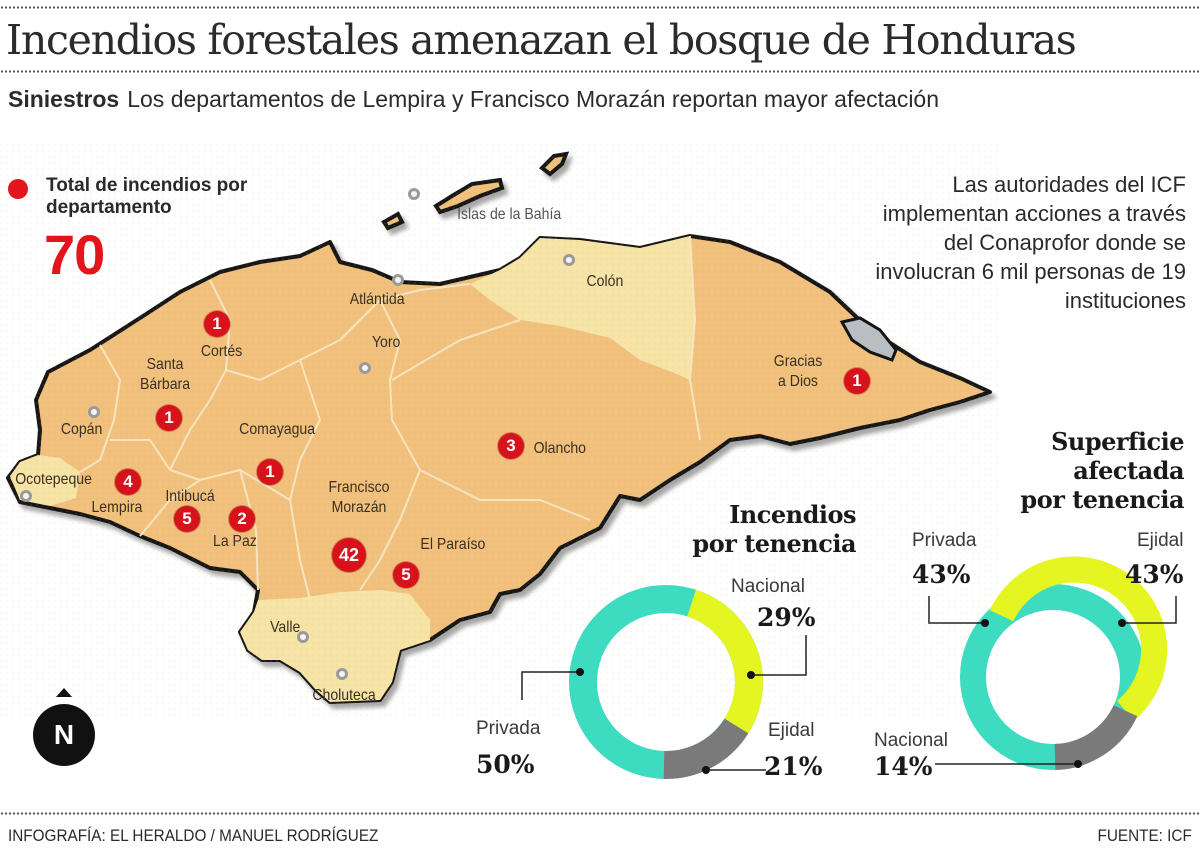 The width and height of the screenshot is (1200, 859). What do you see at coordinates (187, 519) in the screenshot?
I see `fire-count-marker-intibuca: 5` at bounding box center [187, 519].